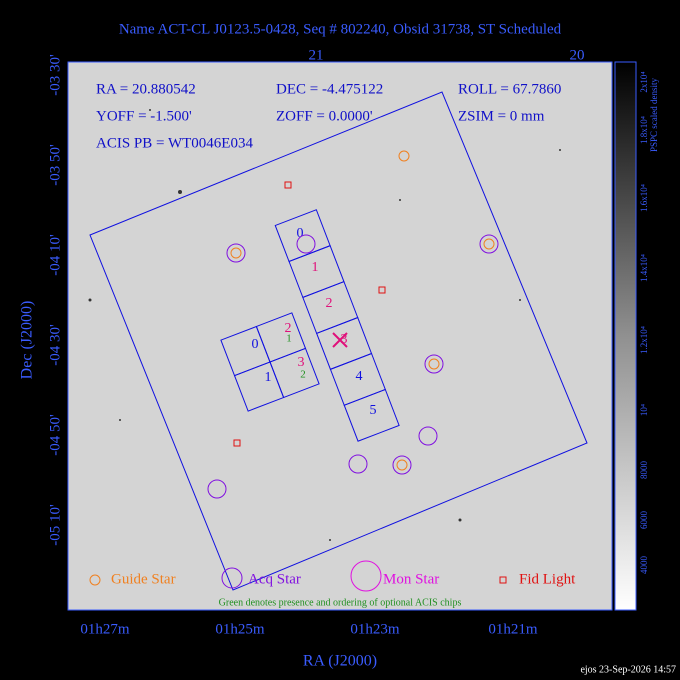 This screenshot has width=680, height=680. What do you see at coordinates (375, 629) in the screenshot?
I see `bottom-tick-label: 01h23m` at bounding box center [375, 629].